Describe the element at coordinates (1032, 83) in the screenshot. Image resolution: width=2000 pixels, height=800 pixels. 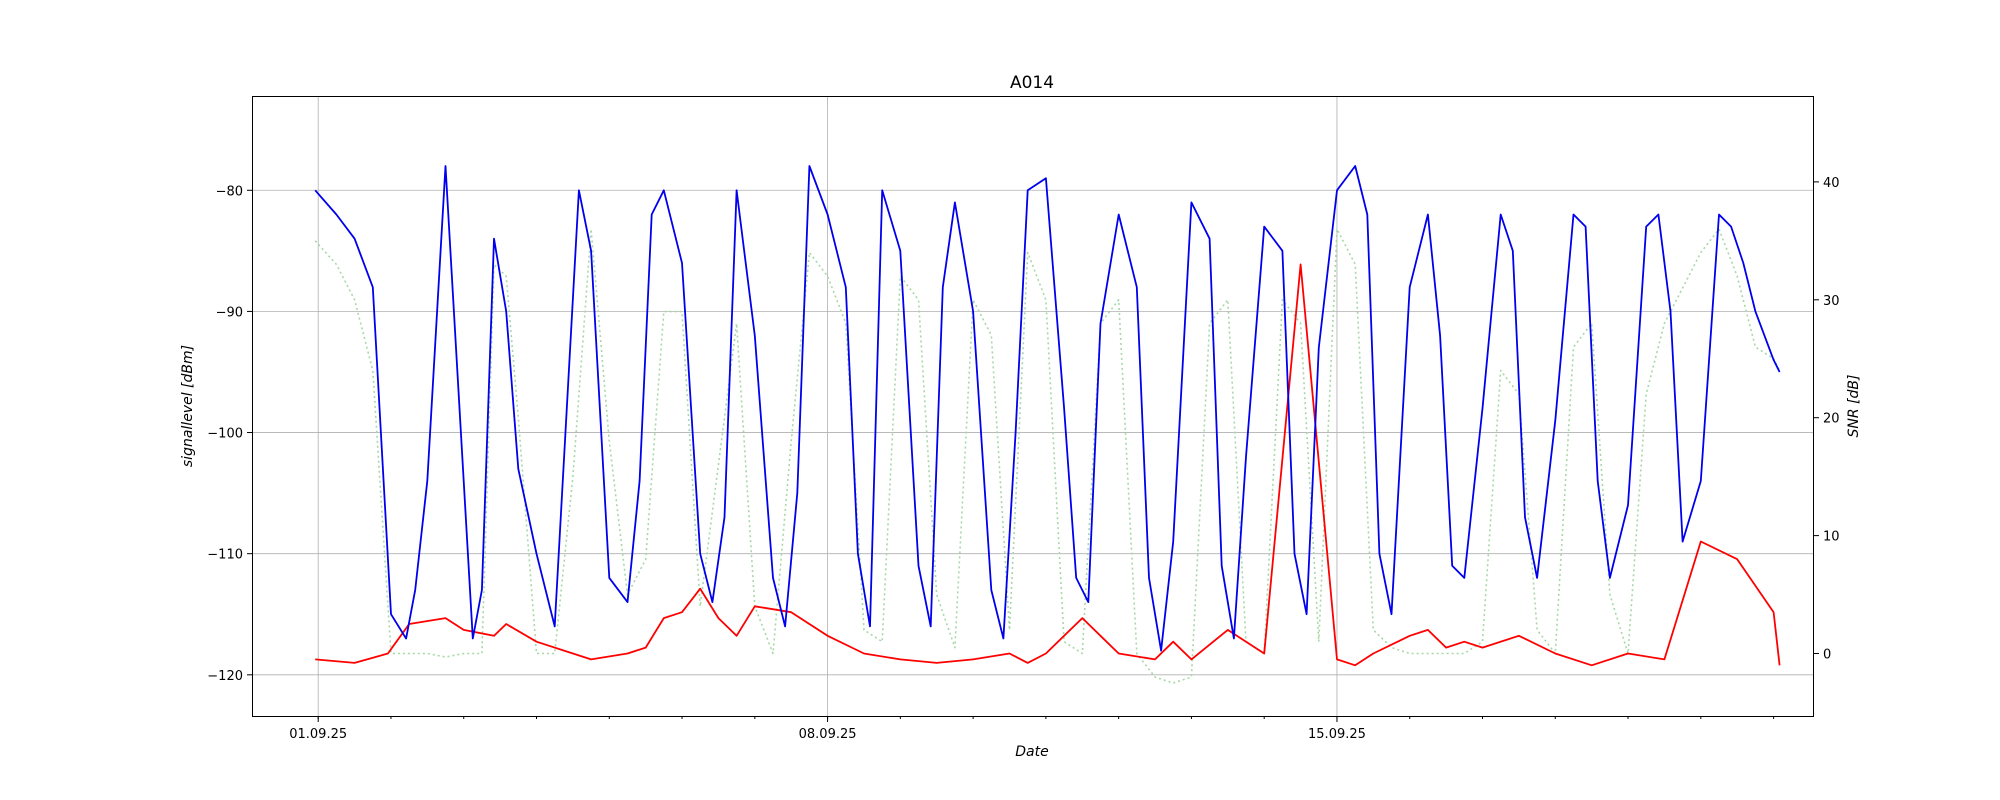
I see `chart-title: A014` at that location.